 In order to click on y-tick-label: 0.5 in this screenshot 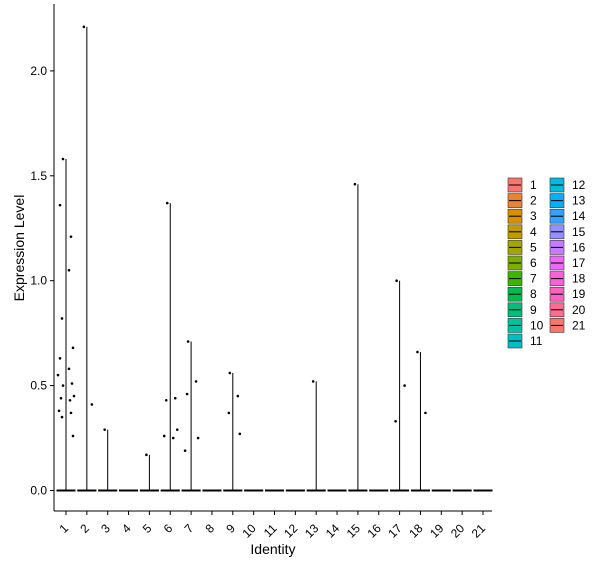, I will do `click(38, 386)`.